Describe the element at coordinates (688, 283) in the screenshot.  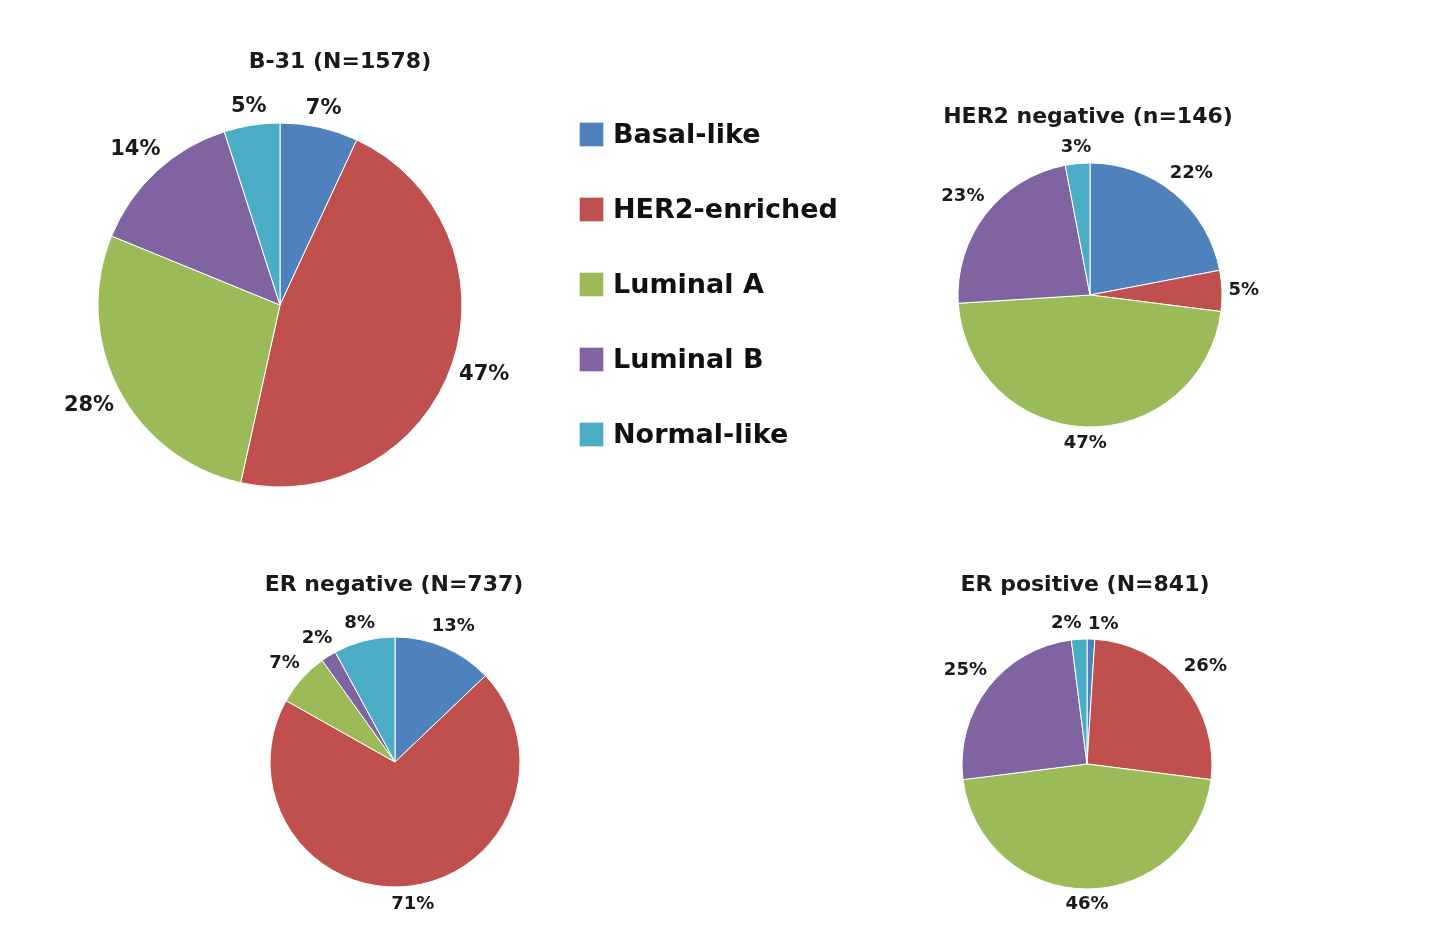
I see `legend-label: Luminal A` at that location.